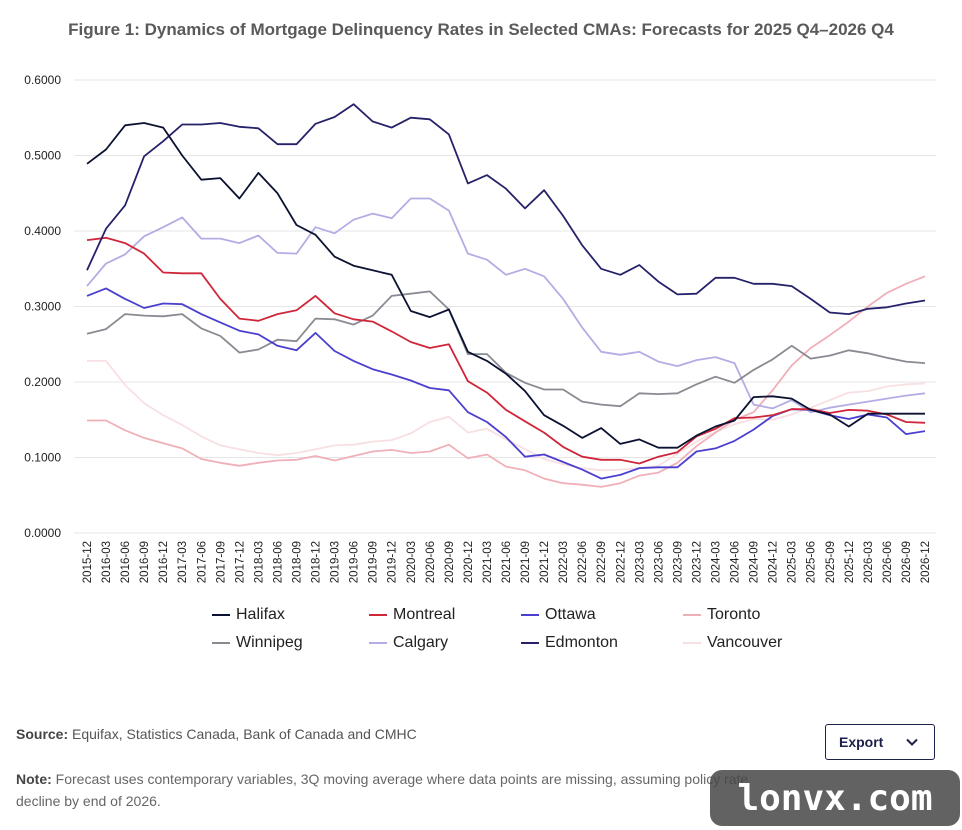  What do you see at coordinates (734, 614) in the screenshot?
I see `legend-label: Toronto` at bounding box center [734, 614].